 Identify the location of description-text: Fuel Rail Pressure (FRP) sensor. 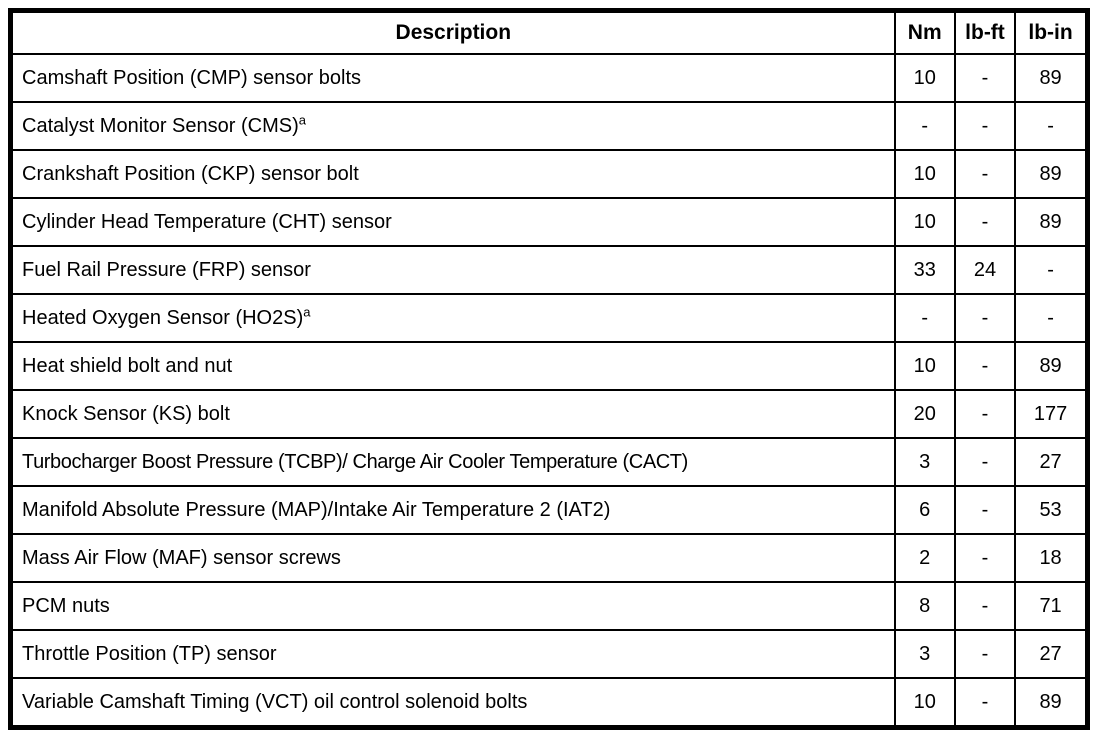
(166, 269).